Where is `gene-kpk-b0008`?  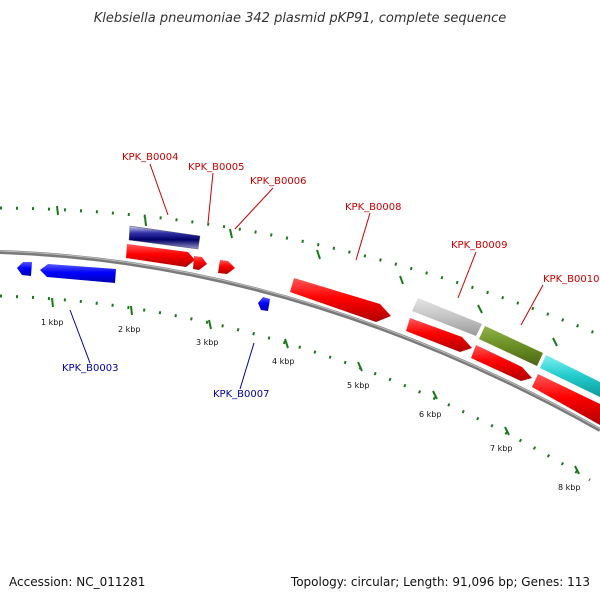 gene-kpk-b0008 is located at coordinates (340, 300).